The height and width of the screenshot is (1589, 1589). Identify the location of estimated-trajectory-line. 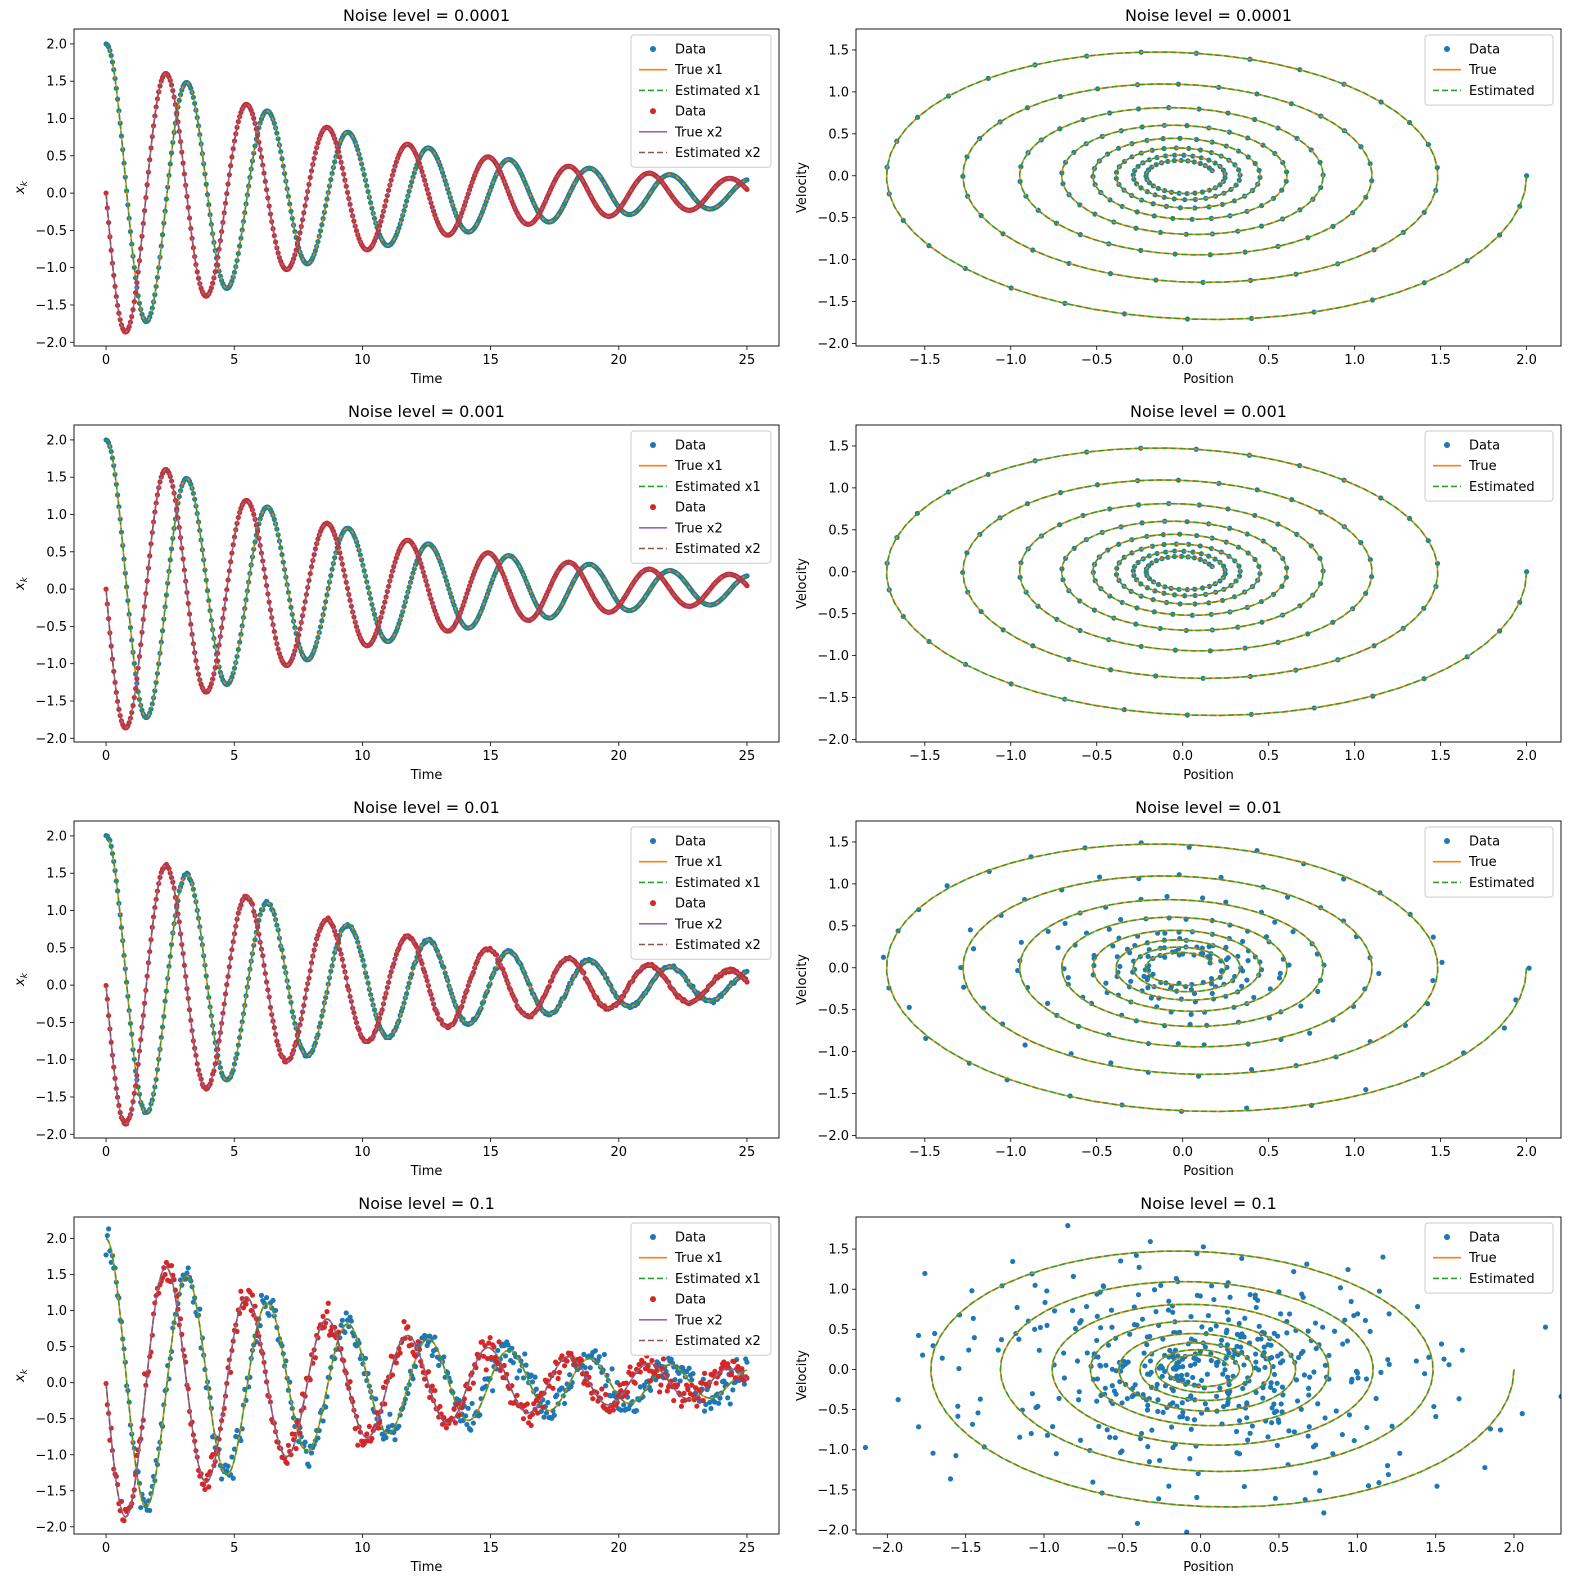
(1206, 582).